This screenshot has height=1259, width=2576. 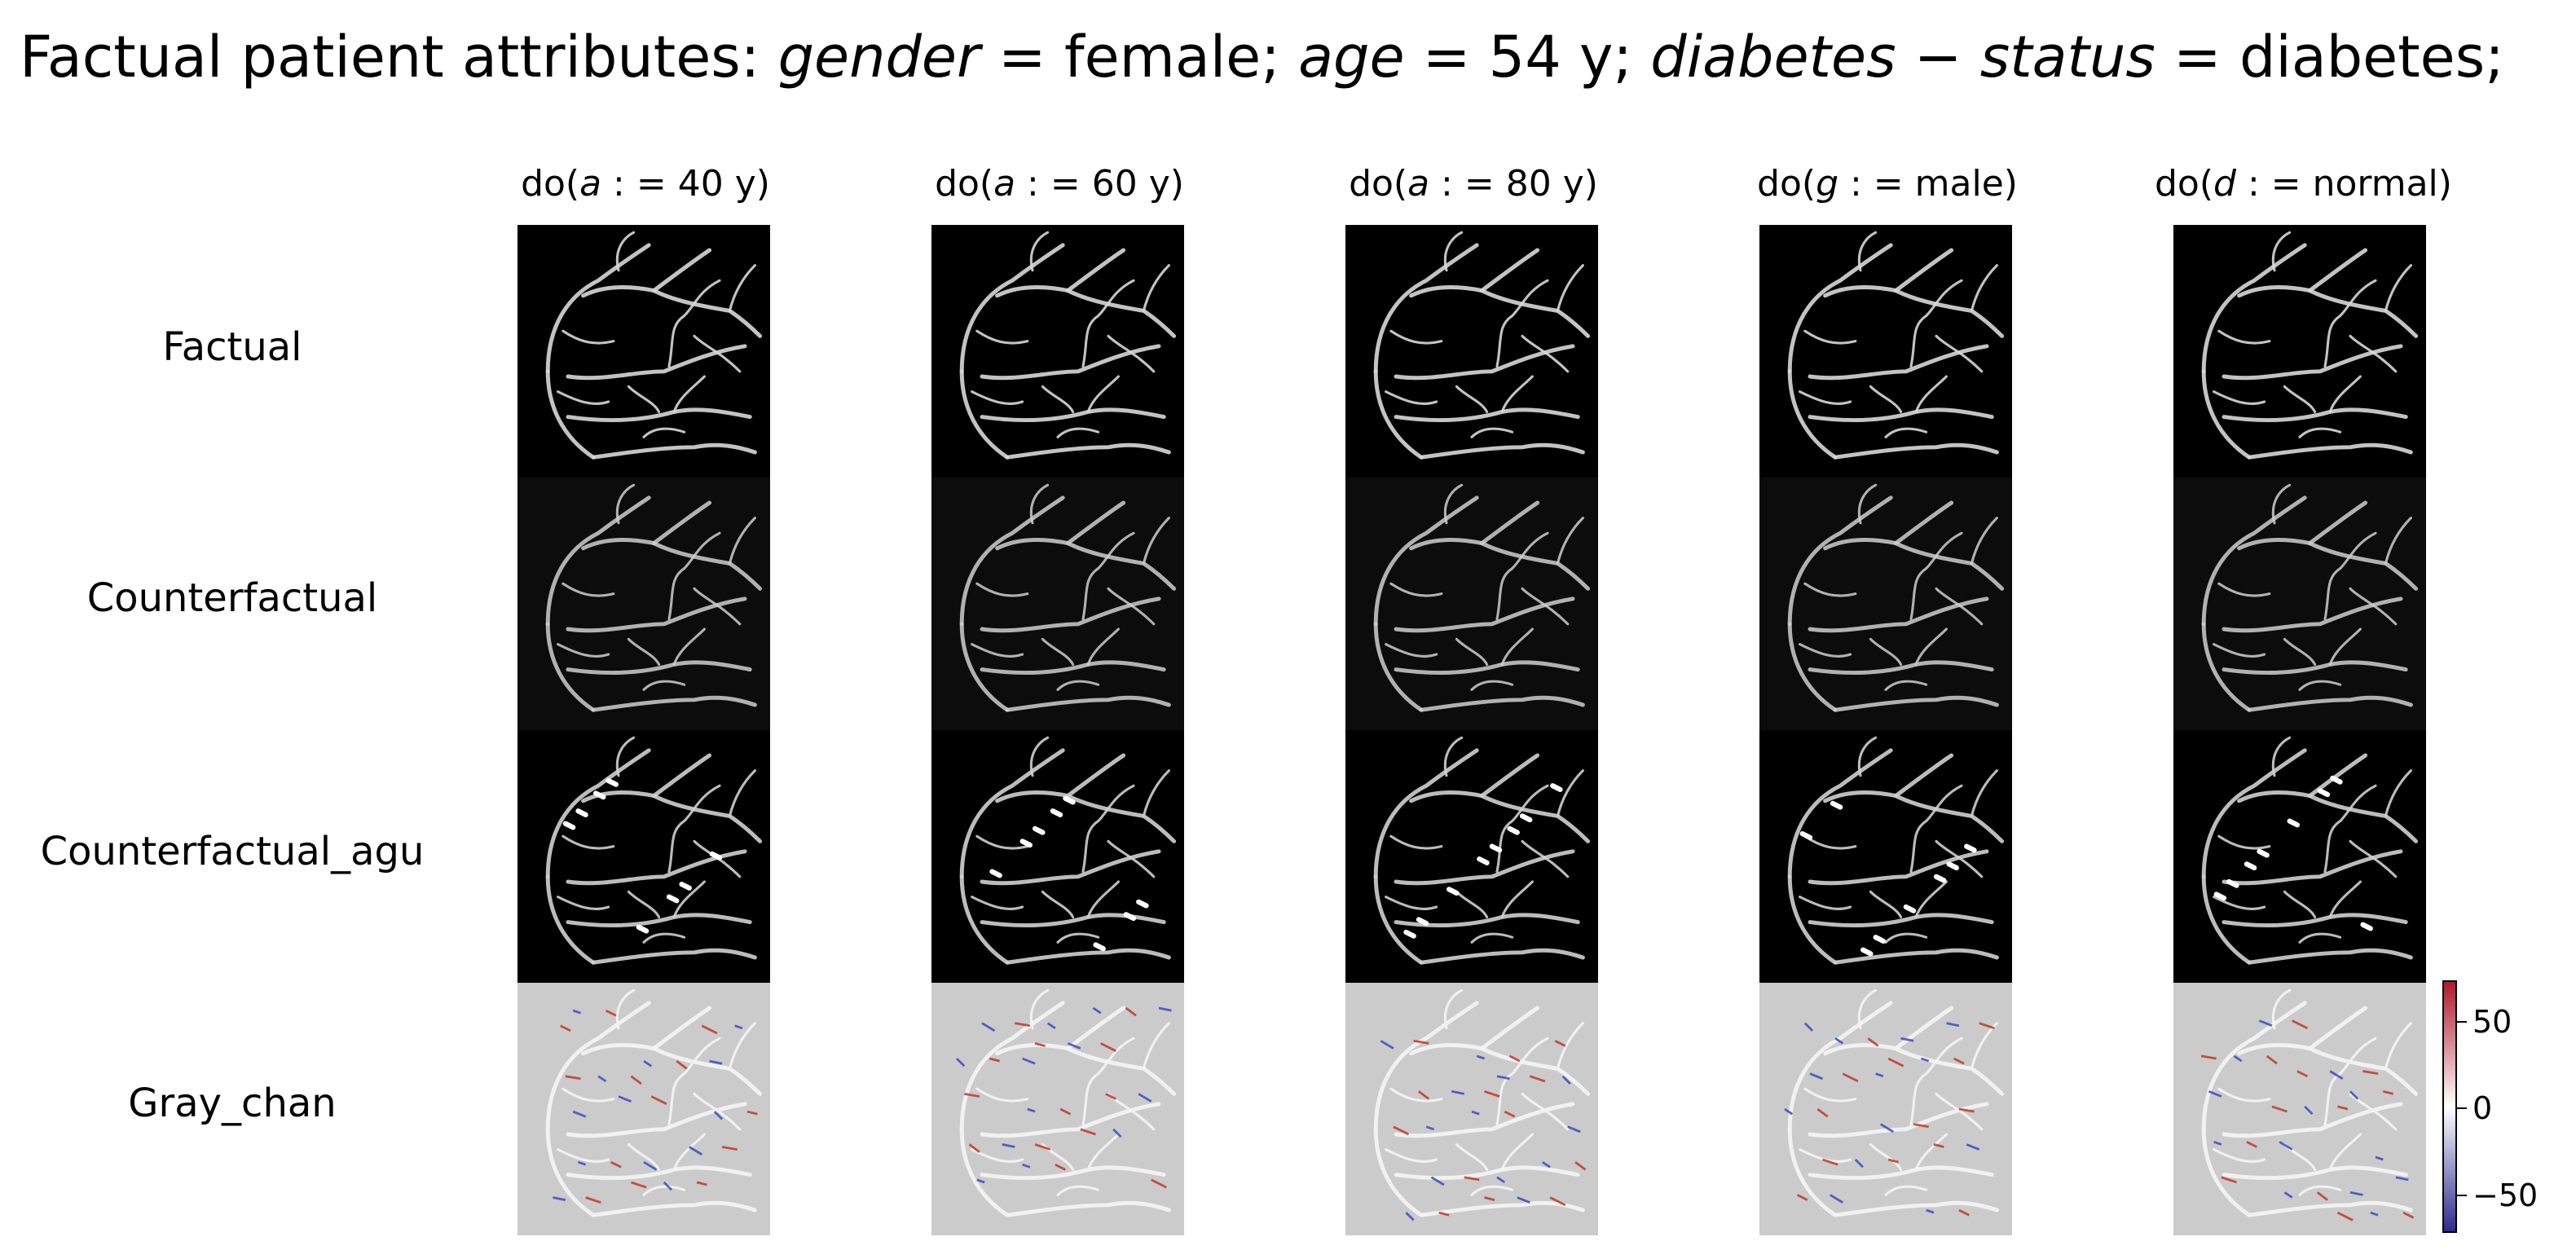 I want to click on row-label-gray-chan: Gray_chan, so click(x=232, y=1103).